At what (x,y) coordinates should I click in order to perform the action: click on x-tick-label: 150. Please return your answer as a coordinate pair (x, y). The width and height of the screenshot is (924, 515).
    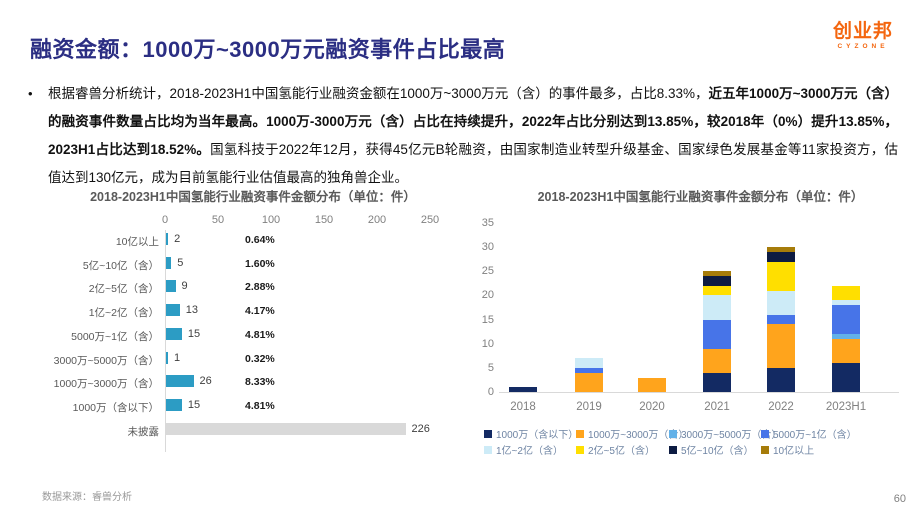
    Looking at the image, I should click on (324, 220).